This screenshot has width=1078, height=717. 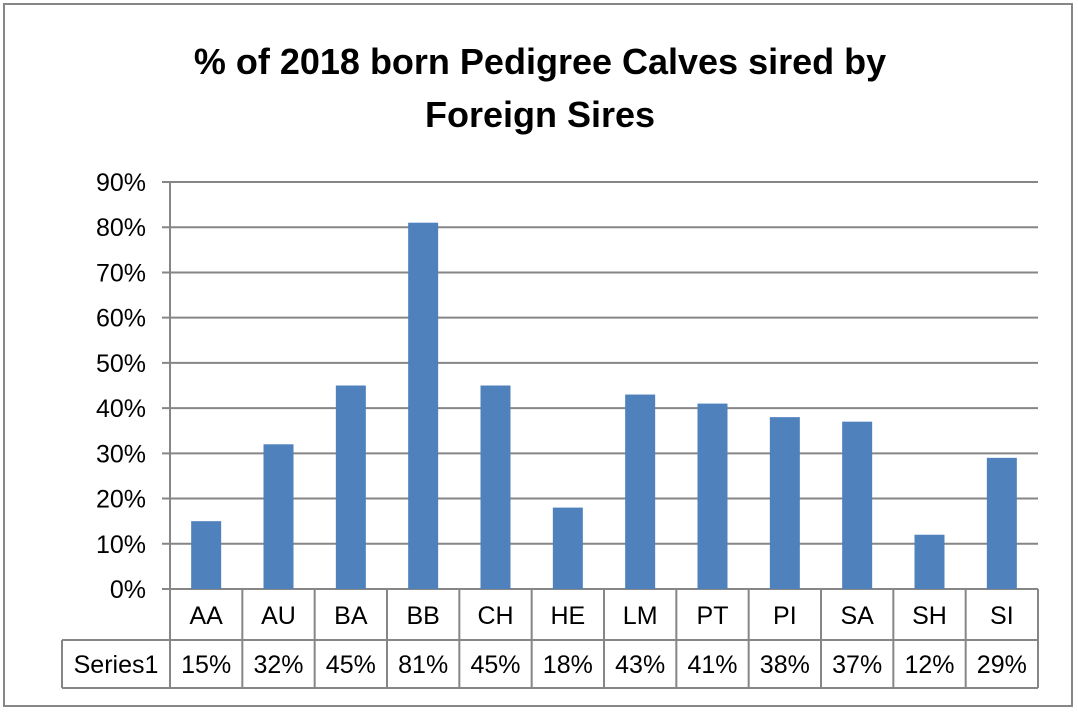 I want to click on bar-sh, so click(x=929, y=561).